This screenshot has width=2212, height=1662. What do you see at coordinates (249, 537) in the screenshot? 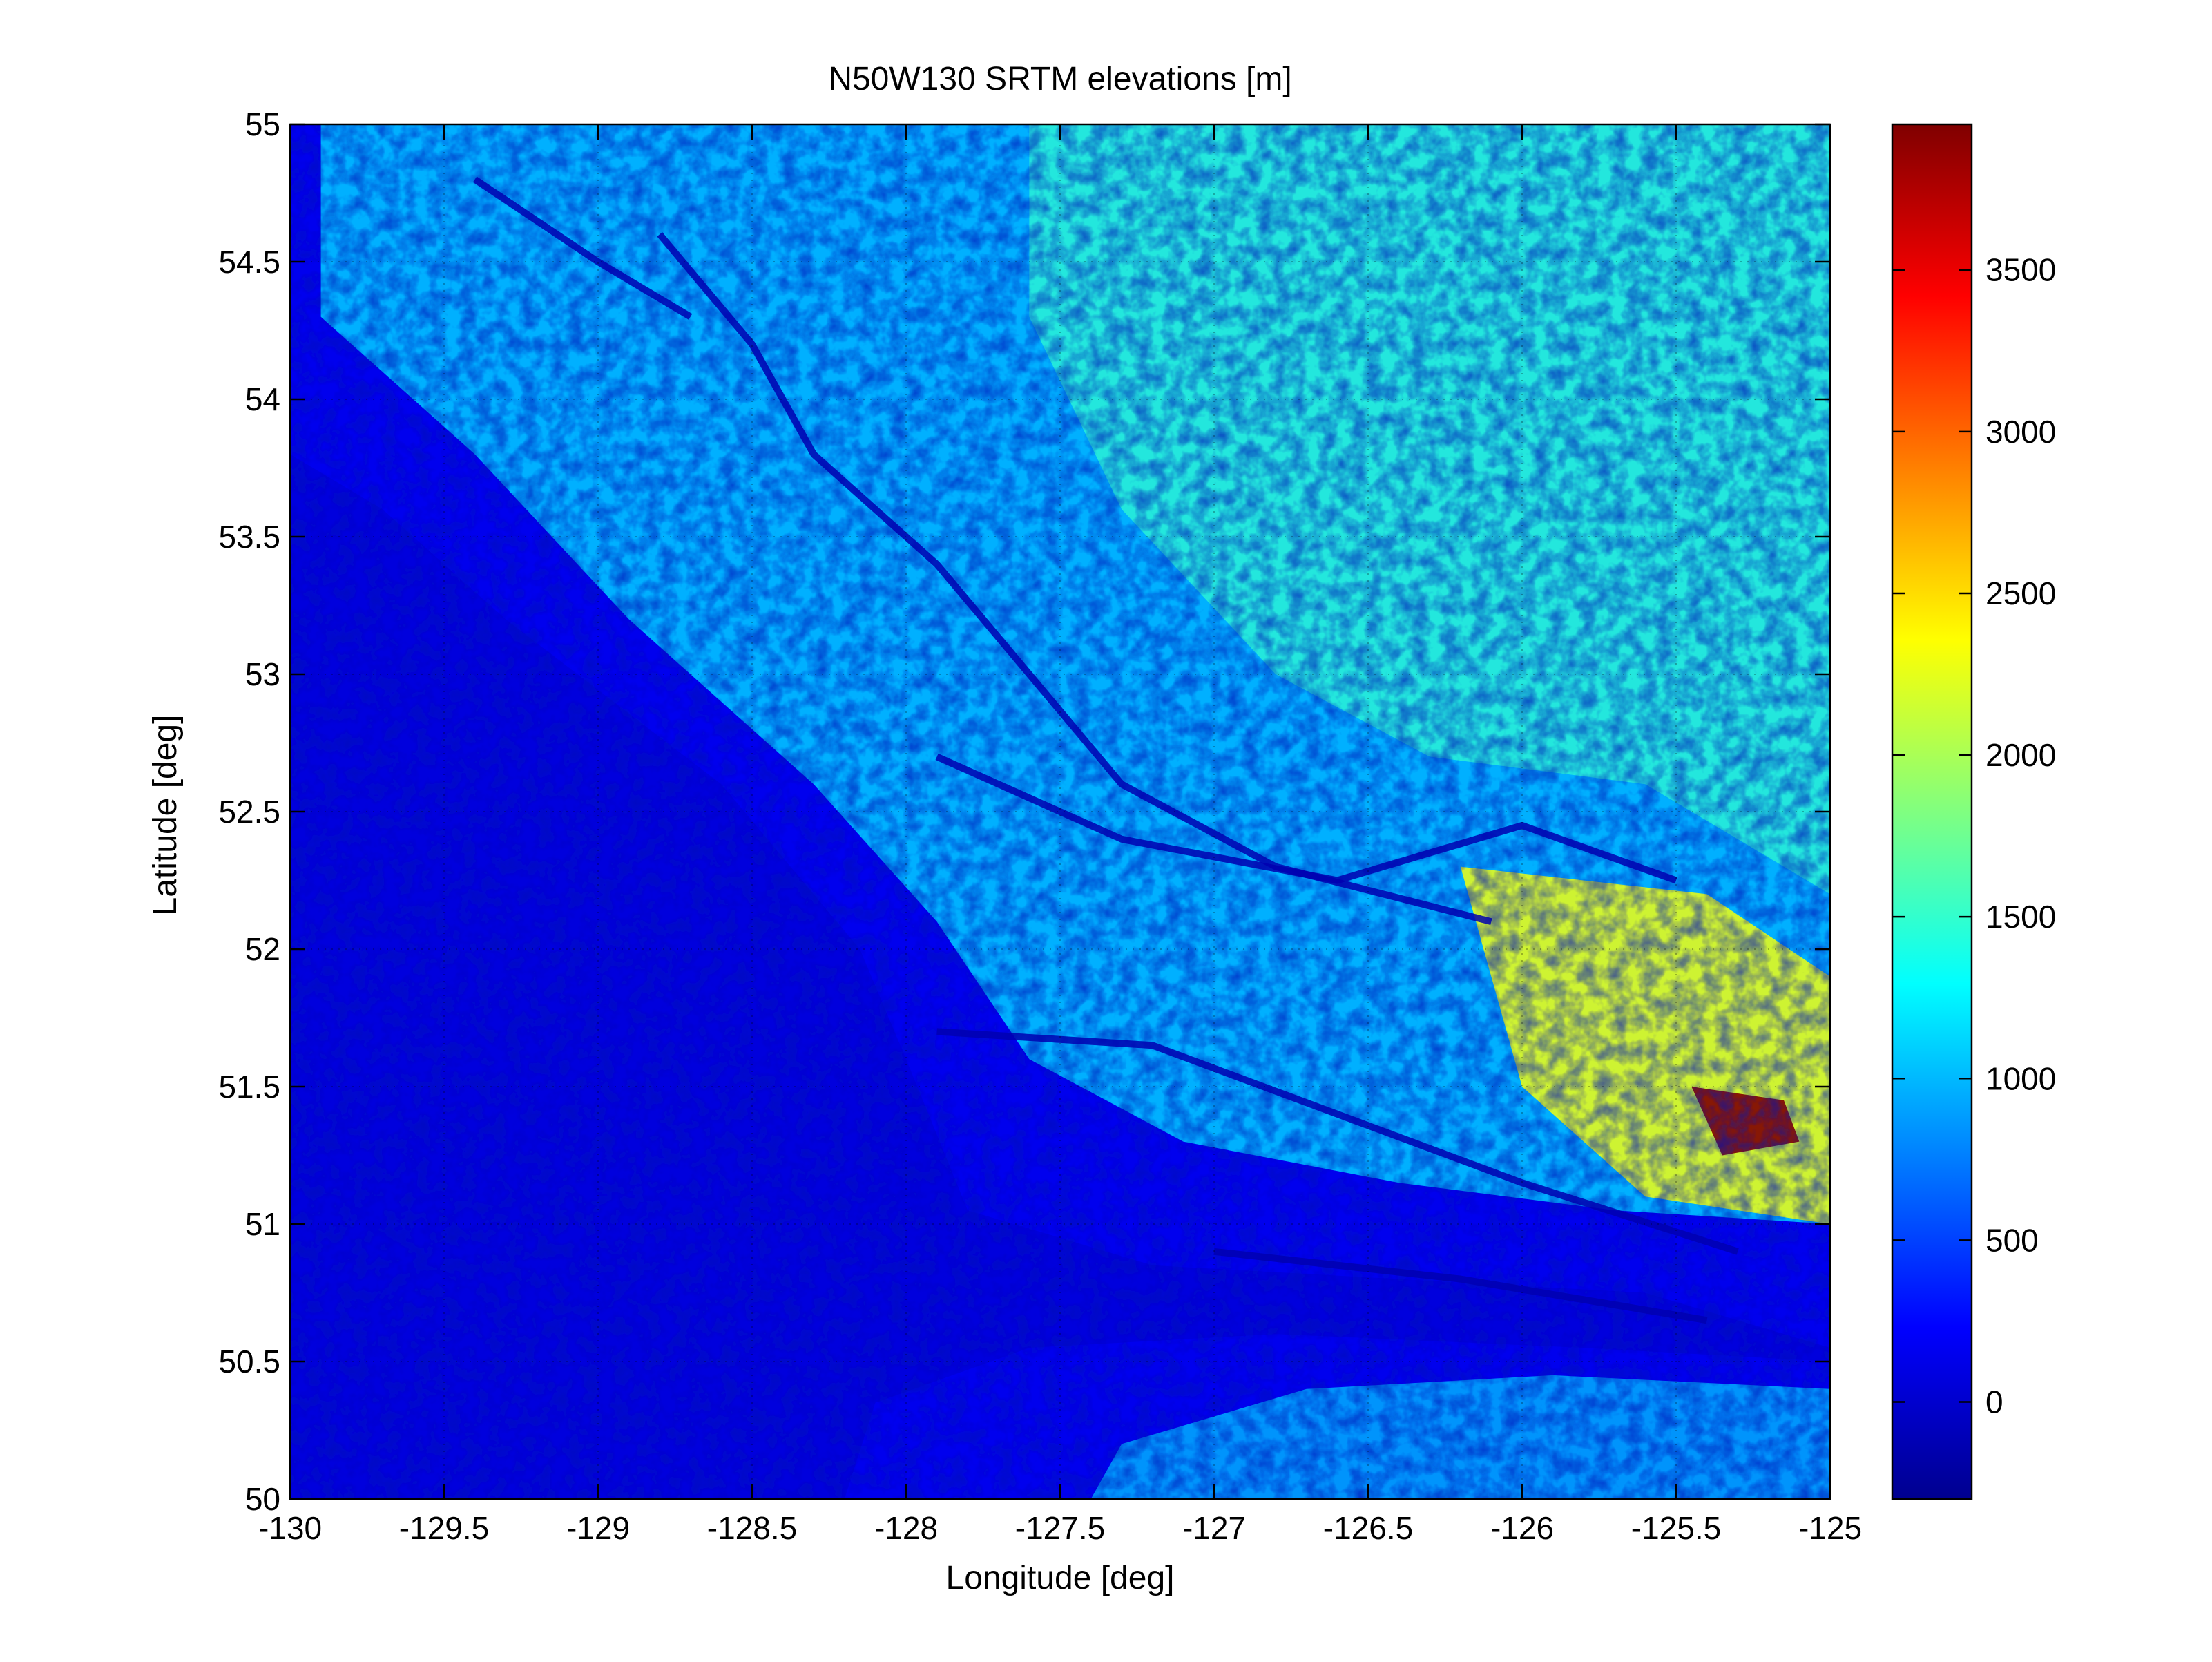
I see `y-tick-label: 53.5` at bounding box center [249, 537].